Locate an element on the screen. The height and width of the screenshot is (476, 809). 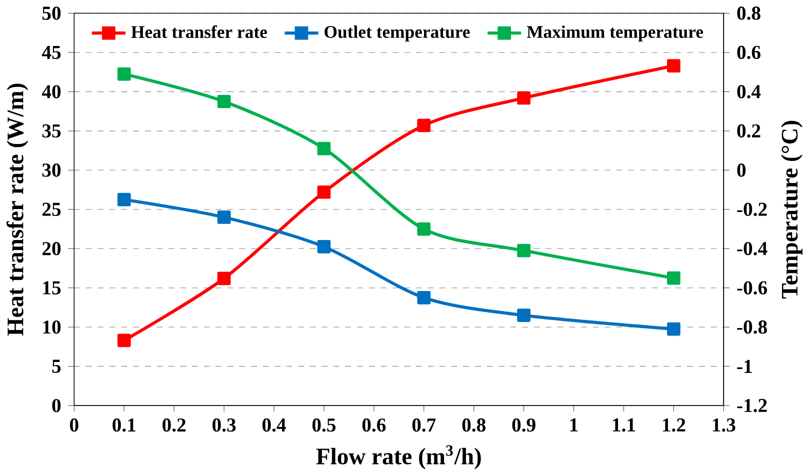
y-tick-label: 0 is located at coordinates (56, 405).